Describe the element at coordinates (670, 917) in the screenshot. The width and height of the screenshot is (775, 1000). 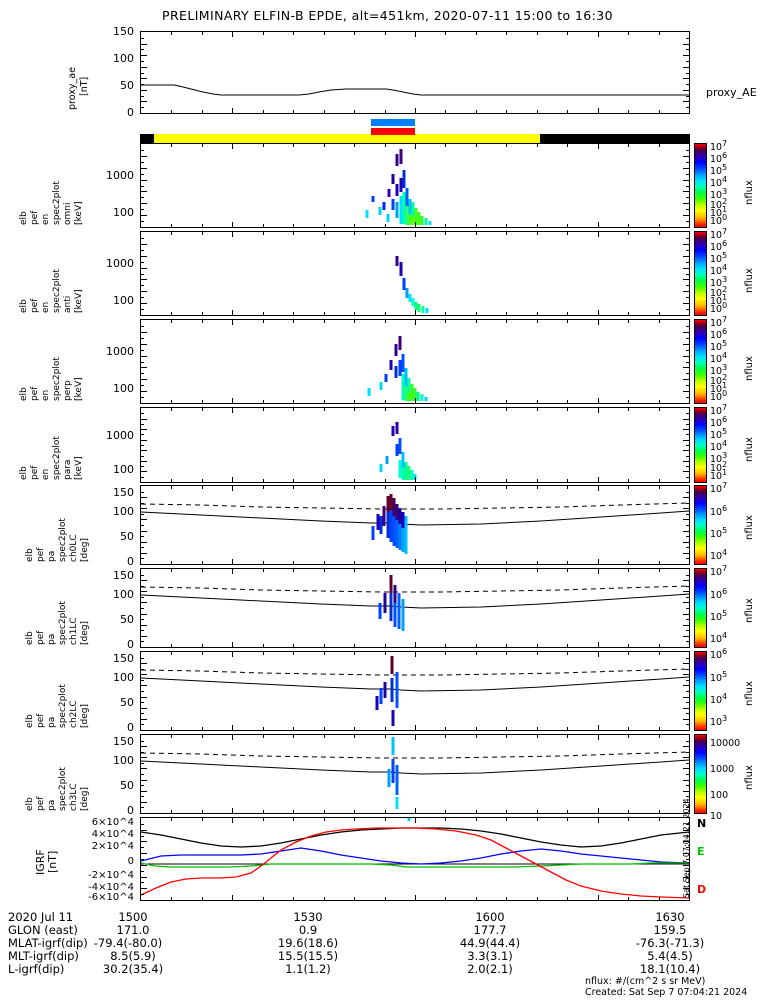
I see `bottom-col3-time: 1630` at that location.